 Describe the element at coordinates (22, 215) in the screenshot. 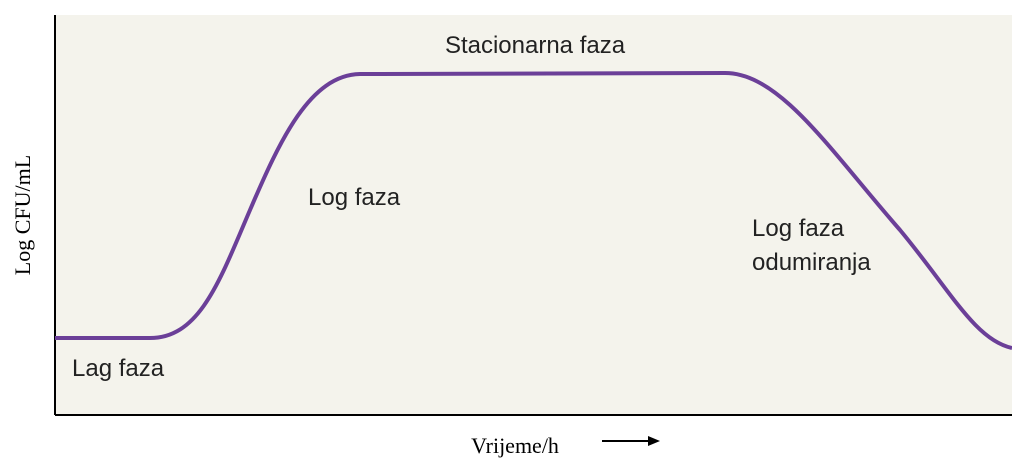

I see `y-axis-label: Log CFU/mL` at that location.